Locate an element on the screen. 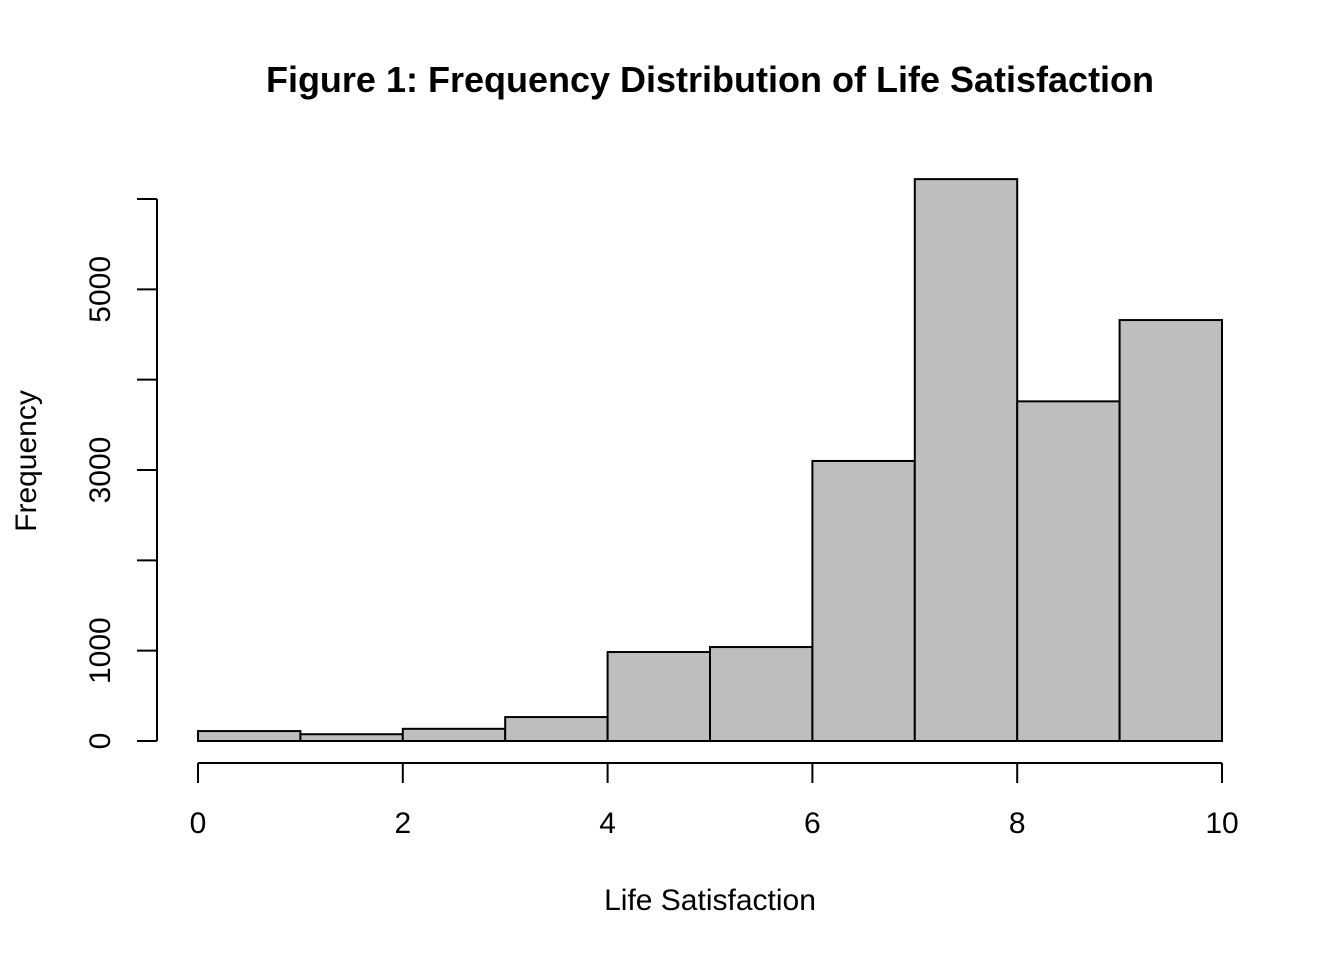 The height and width of the screenshot is (960, 1344). x-tick-label: 0 is located at coordinates (198, 823).